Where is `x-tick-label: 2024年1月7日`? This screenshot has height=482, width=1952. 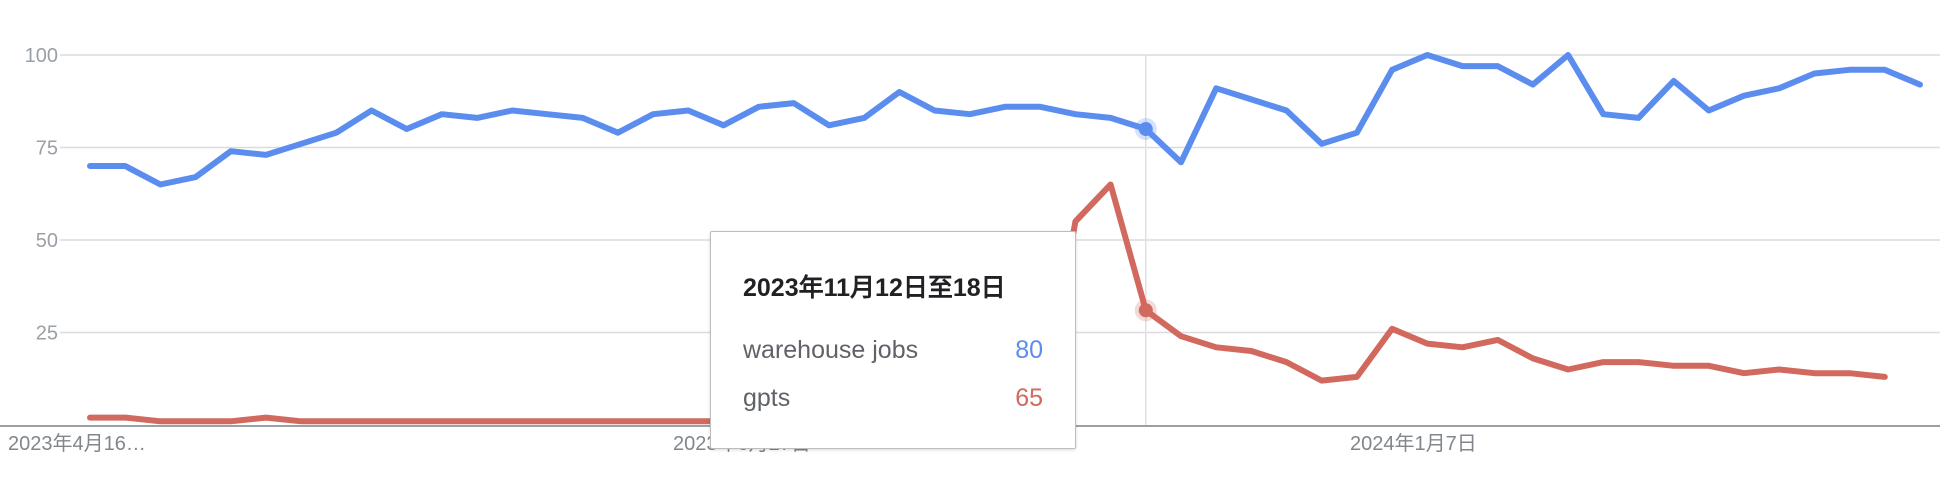 x-tick-label: 2024年1月7日 is located at coordinates (1413, 443).